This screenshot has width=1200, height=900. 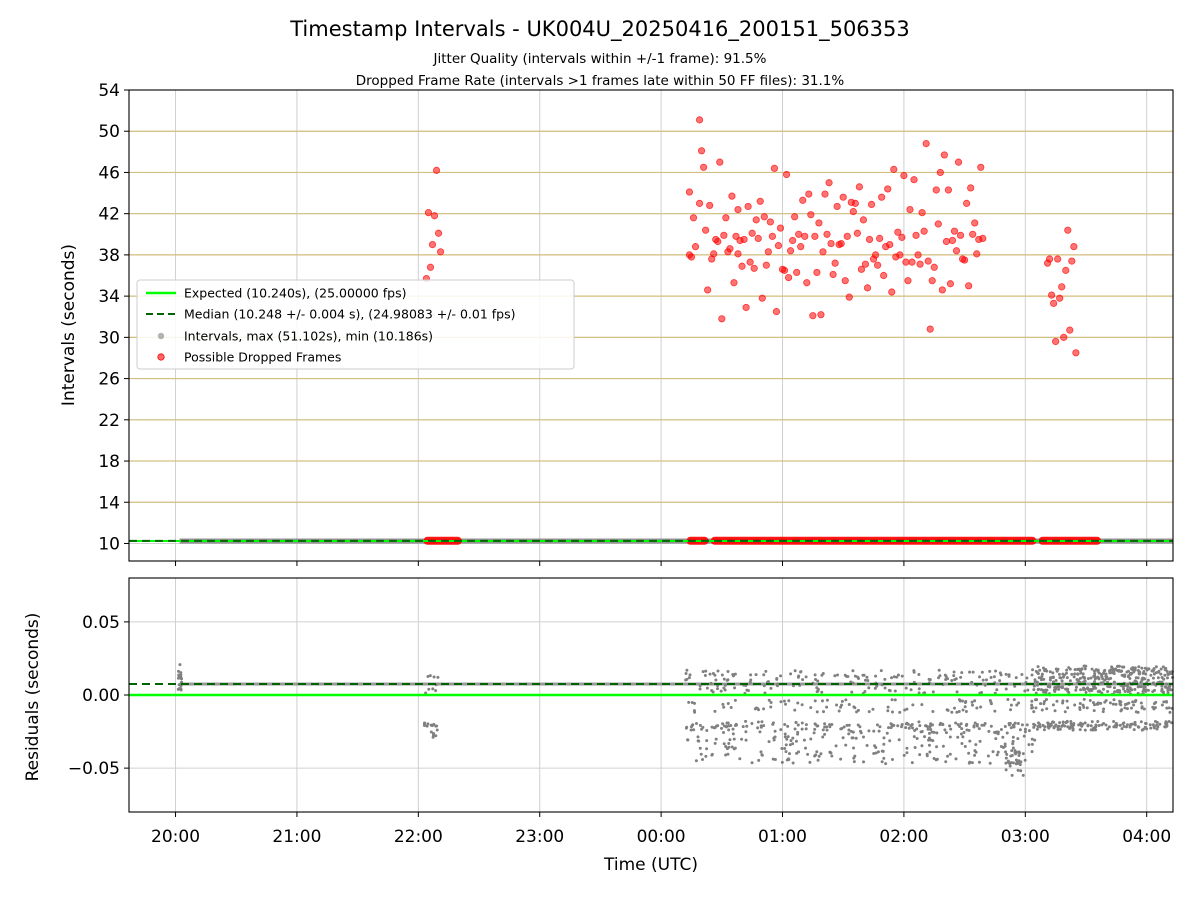 I want to click on y-tick-label: 42, so click(x=109, y=215).